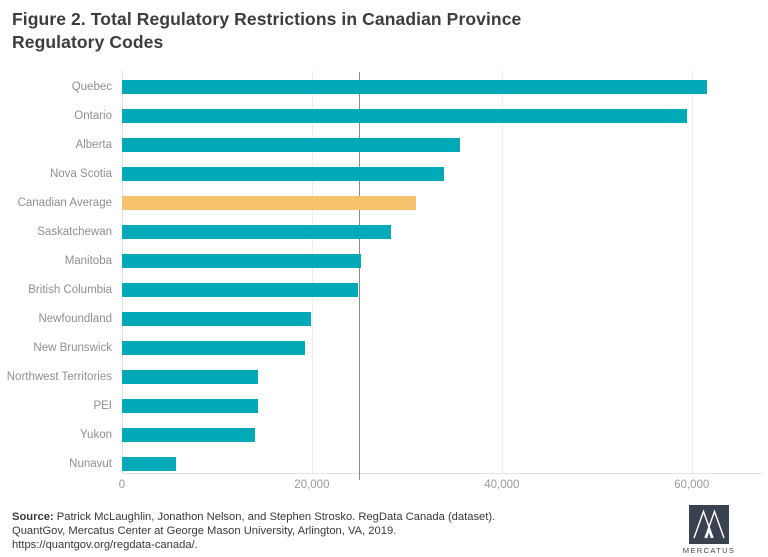 Image resolution: width=768 pixels, height=557 pixels. I want to click on bar-nova-scotia, so click(283, 174).